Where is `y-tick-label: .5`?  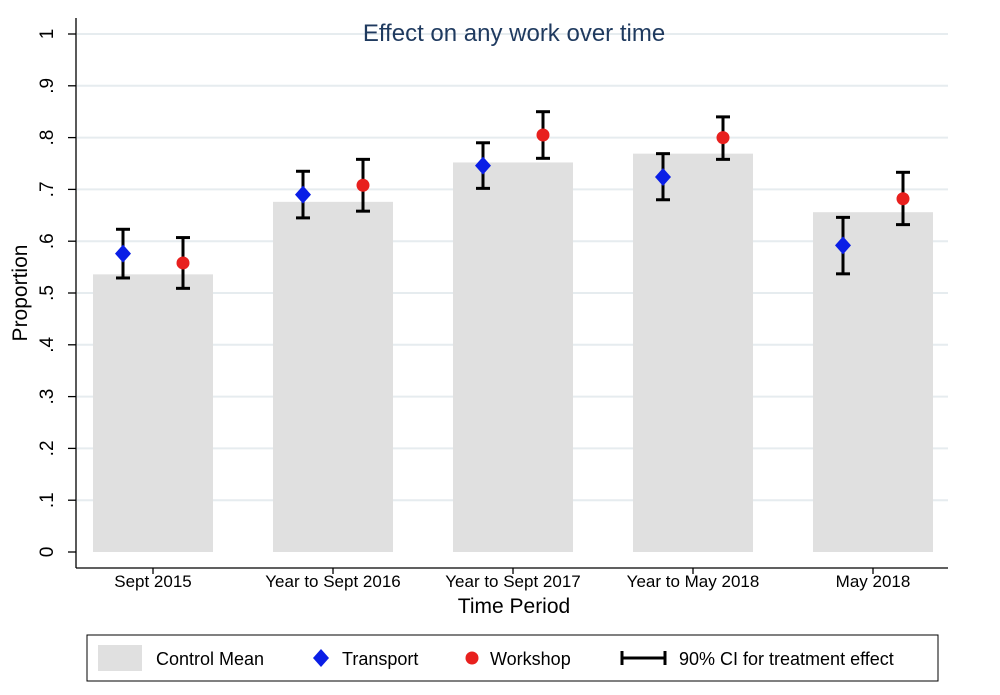
y-tick-label: .5 is located at coordinates (47, 293).